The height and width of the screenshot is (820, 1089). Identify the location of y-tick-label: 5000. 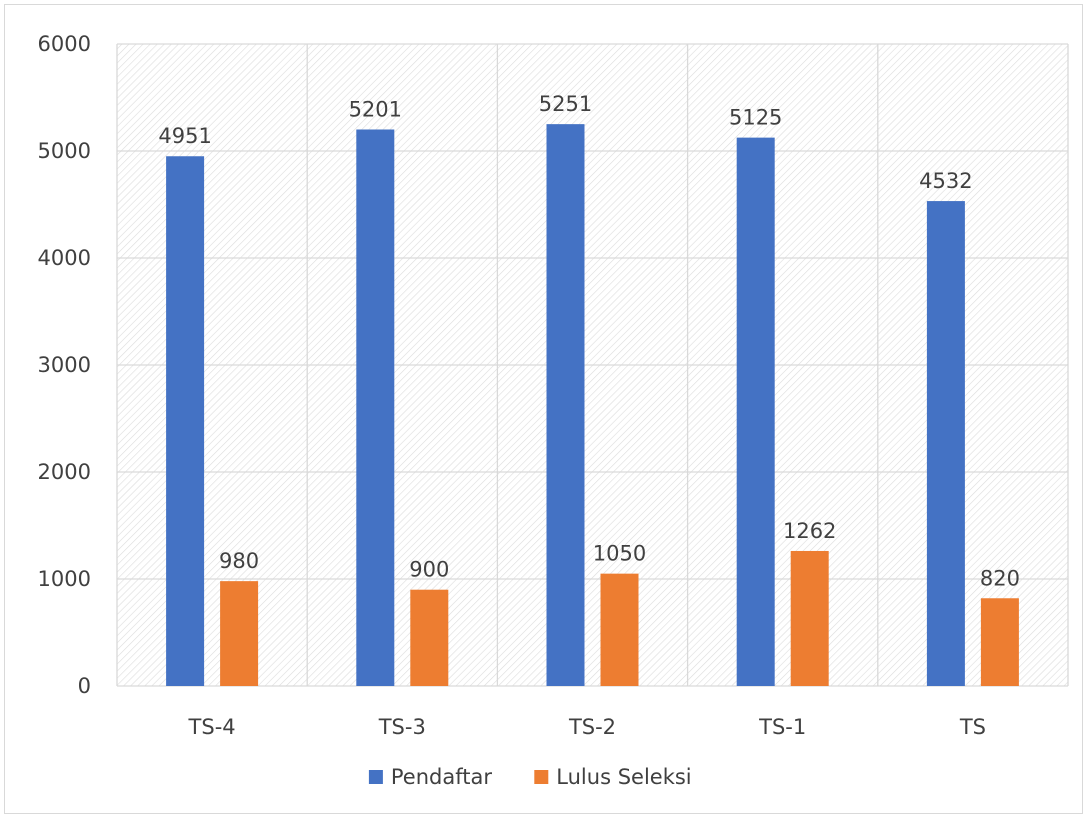
(64, 151).